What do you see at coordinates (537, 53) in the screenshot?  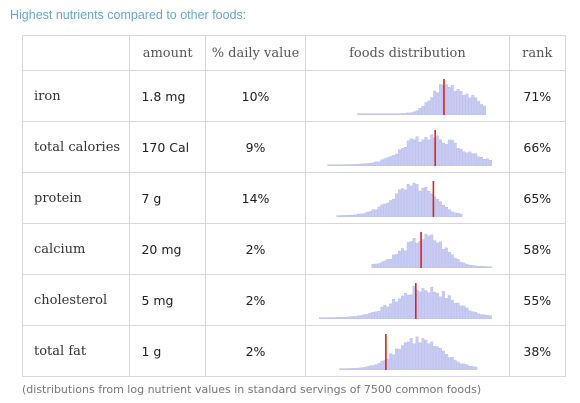 I see `column-header-rank: rank` at bounding box center [537, 53].